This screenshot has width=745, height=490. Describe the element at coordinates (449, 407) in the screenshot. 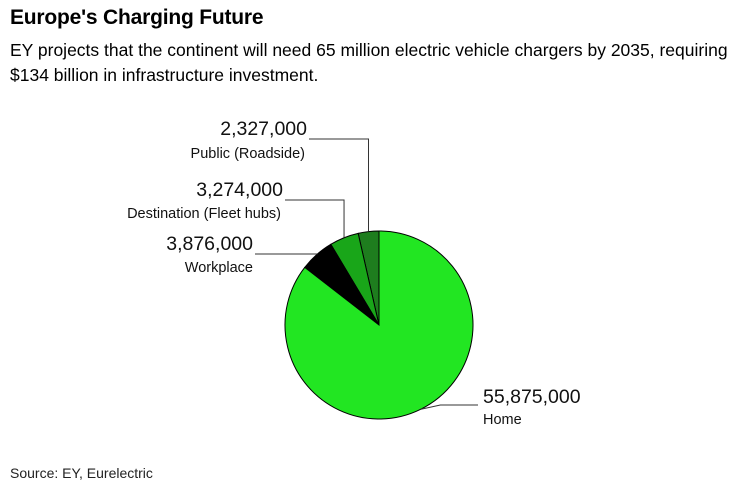

I see `leader-line-home` at that location.